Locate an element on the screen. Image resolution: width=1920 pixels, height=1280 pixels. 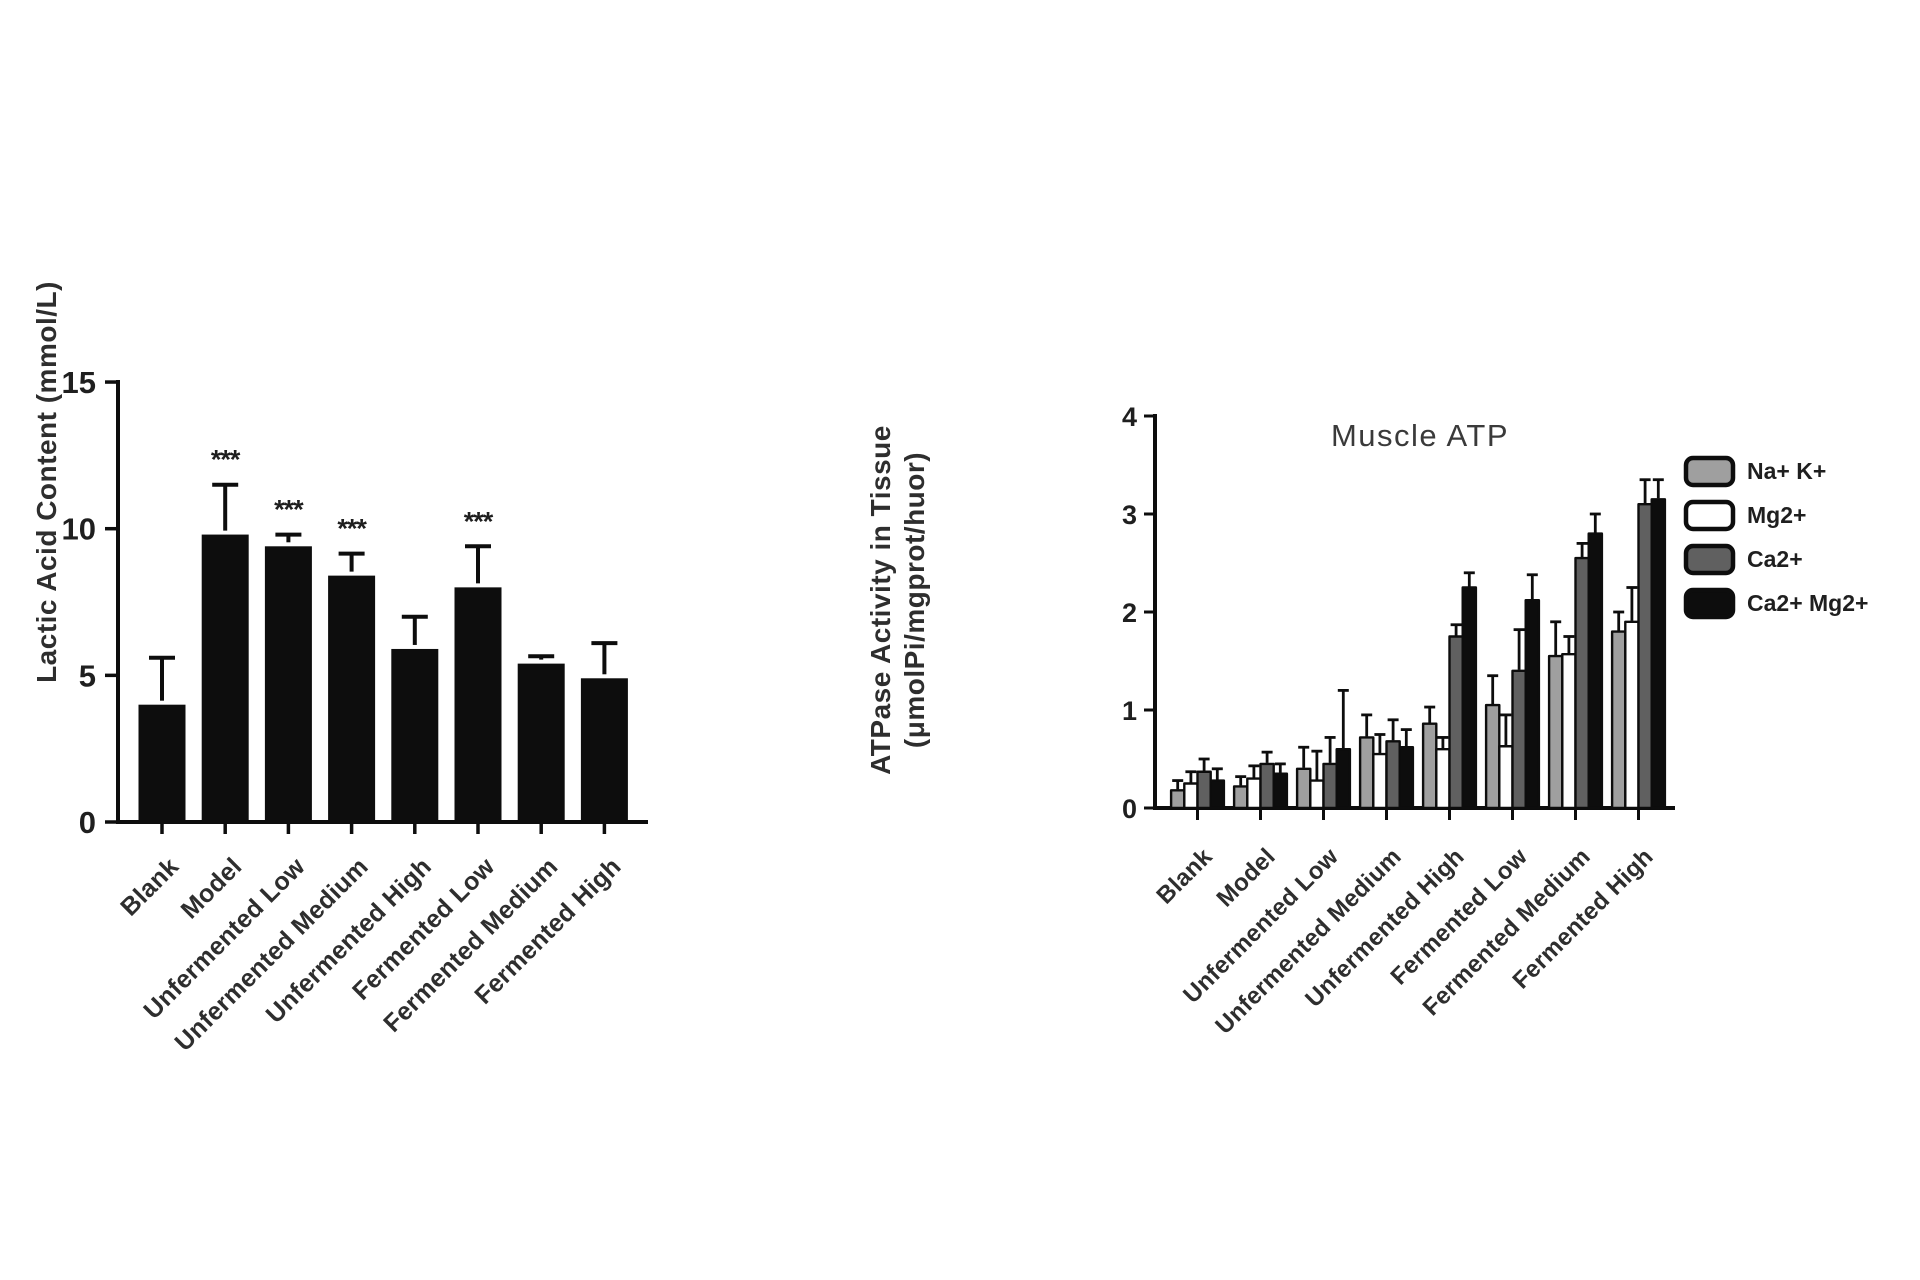
legend-label: Ca2+ Mg2+ is located at coordinates (1807, 603).